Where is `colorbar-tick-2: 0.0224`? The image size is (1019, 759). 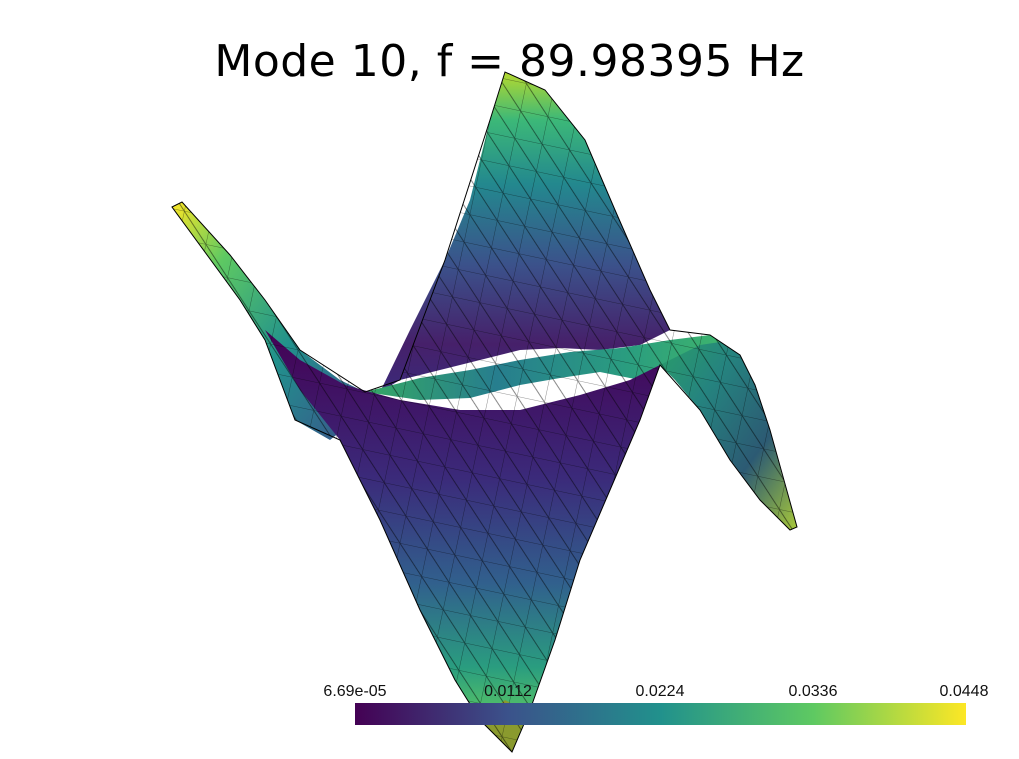
colorbar-tick-2: 0.0224 is located at coordinates (660, 691).